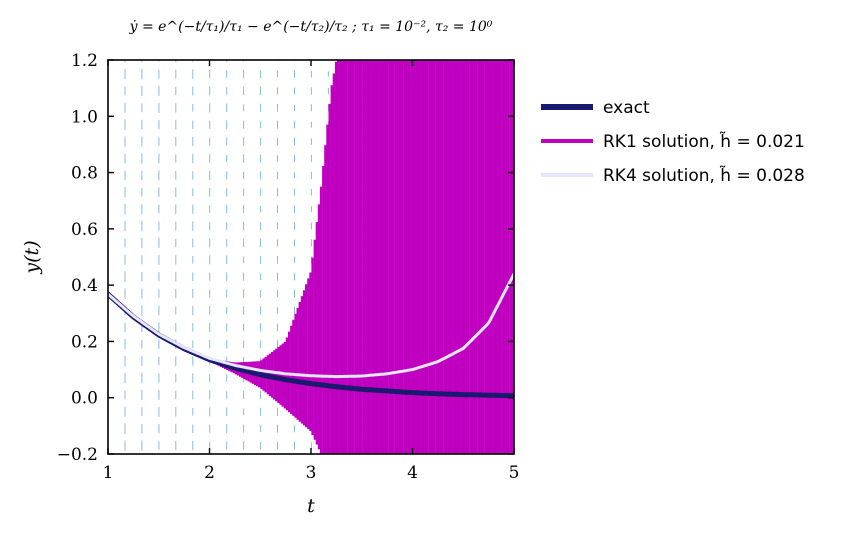 The height and width of the screenshot is (533, 860). What do you see at coordinates (209, 473) in the screenshot?
I see `x-tick-label: 2` at bounding box center [209, 473].